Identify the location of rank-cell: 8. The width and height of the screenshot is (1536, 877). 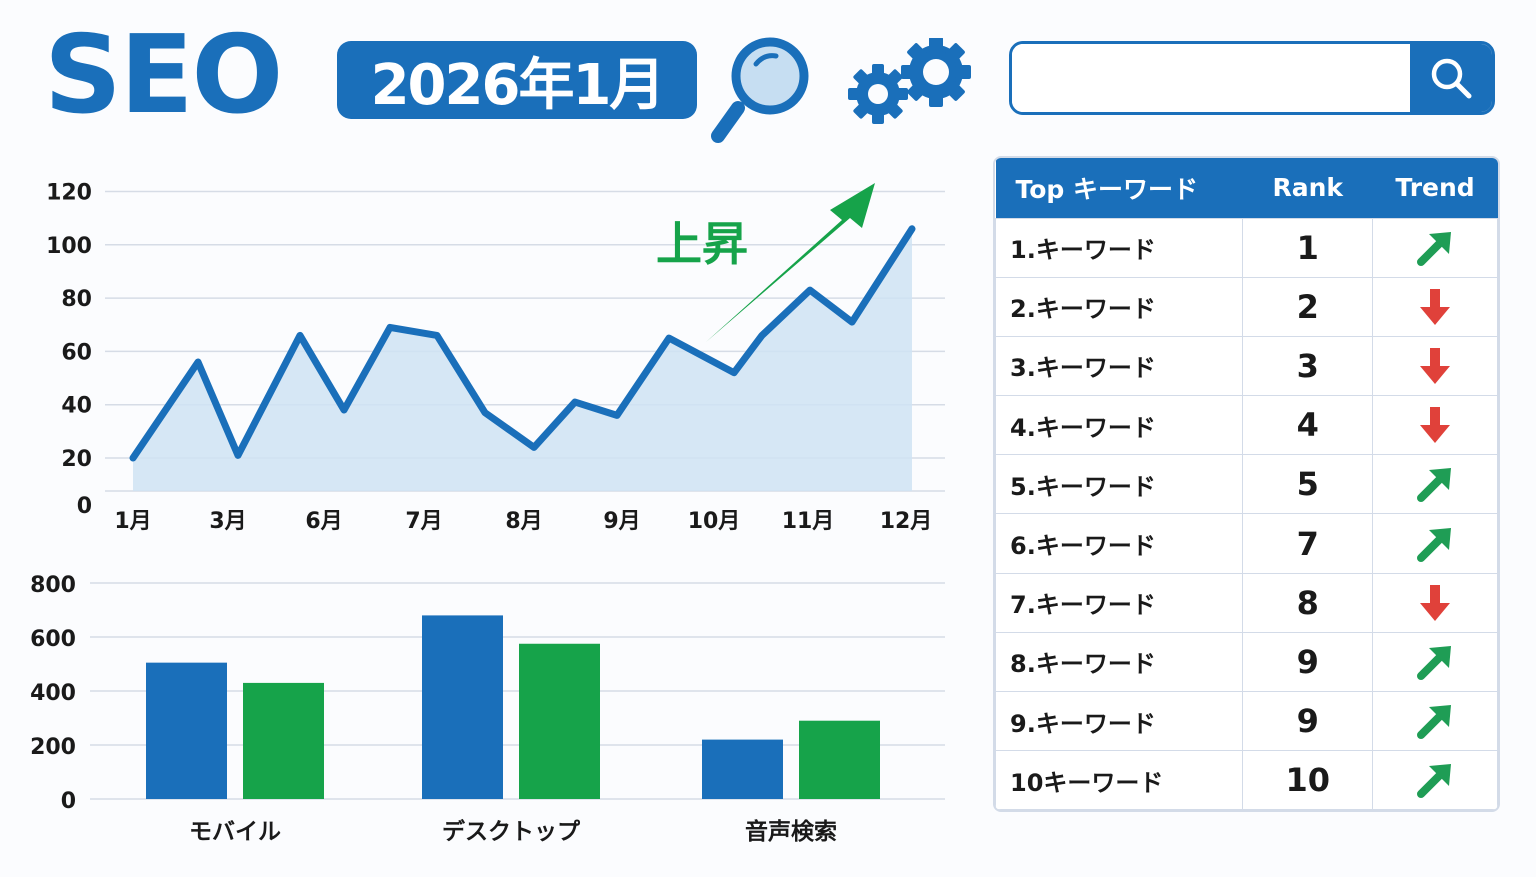
(1308, 602).